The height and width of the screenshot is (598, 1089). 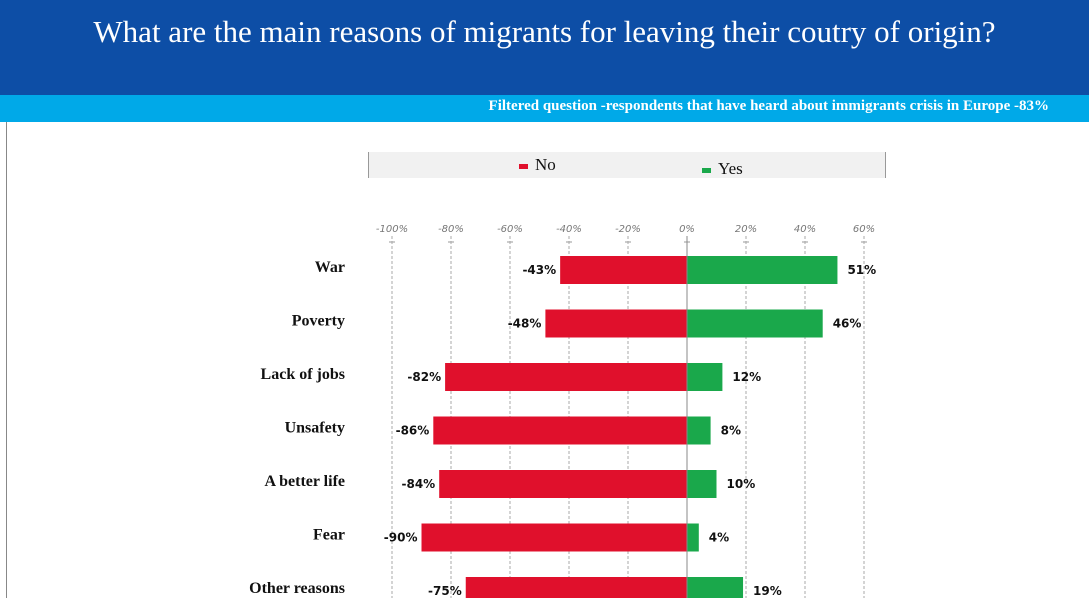 What do you see at coordinates (864, 229) in the screenshot?
I see `x-tick-label: 60%` at bounding box center [864, 229].